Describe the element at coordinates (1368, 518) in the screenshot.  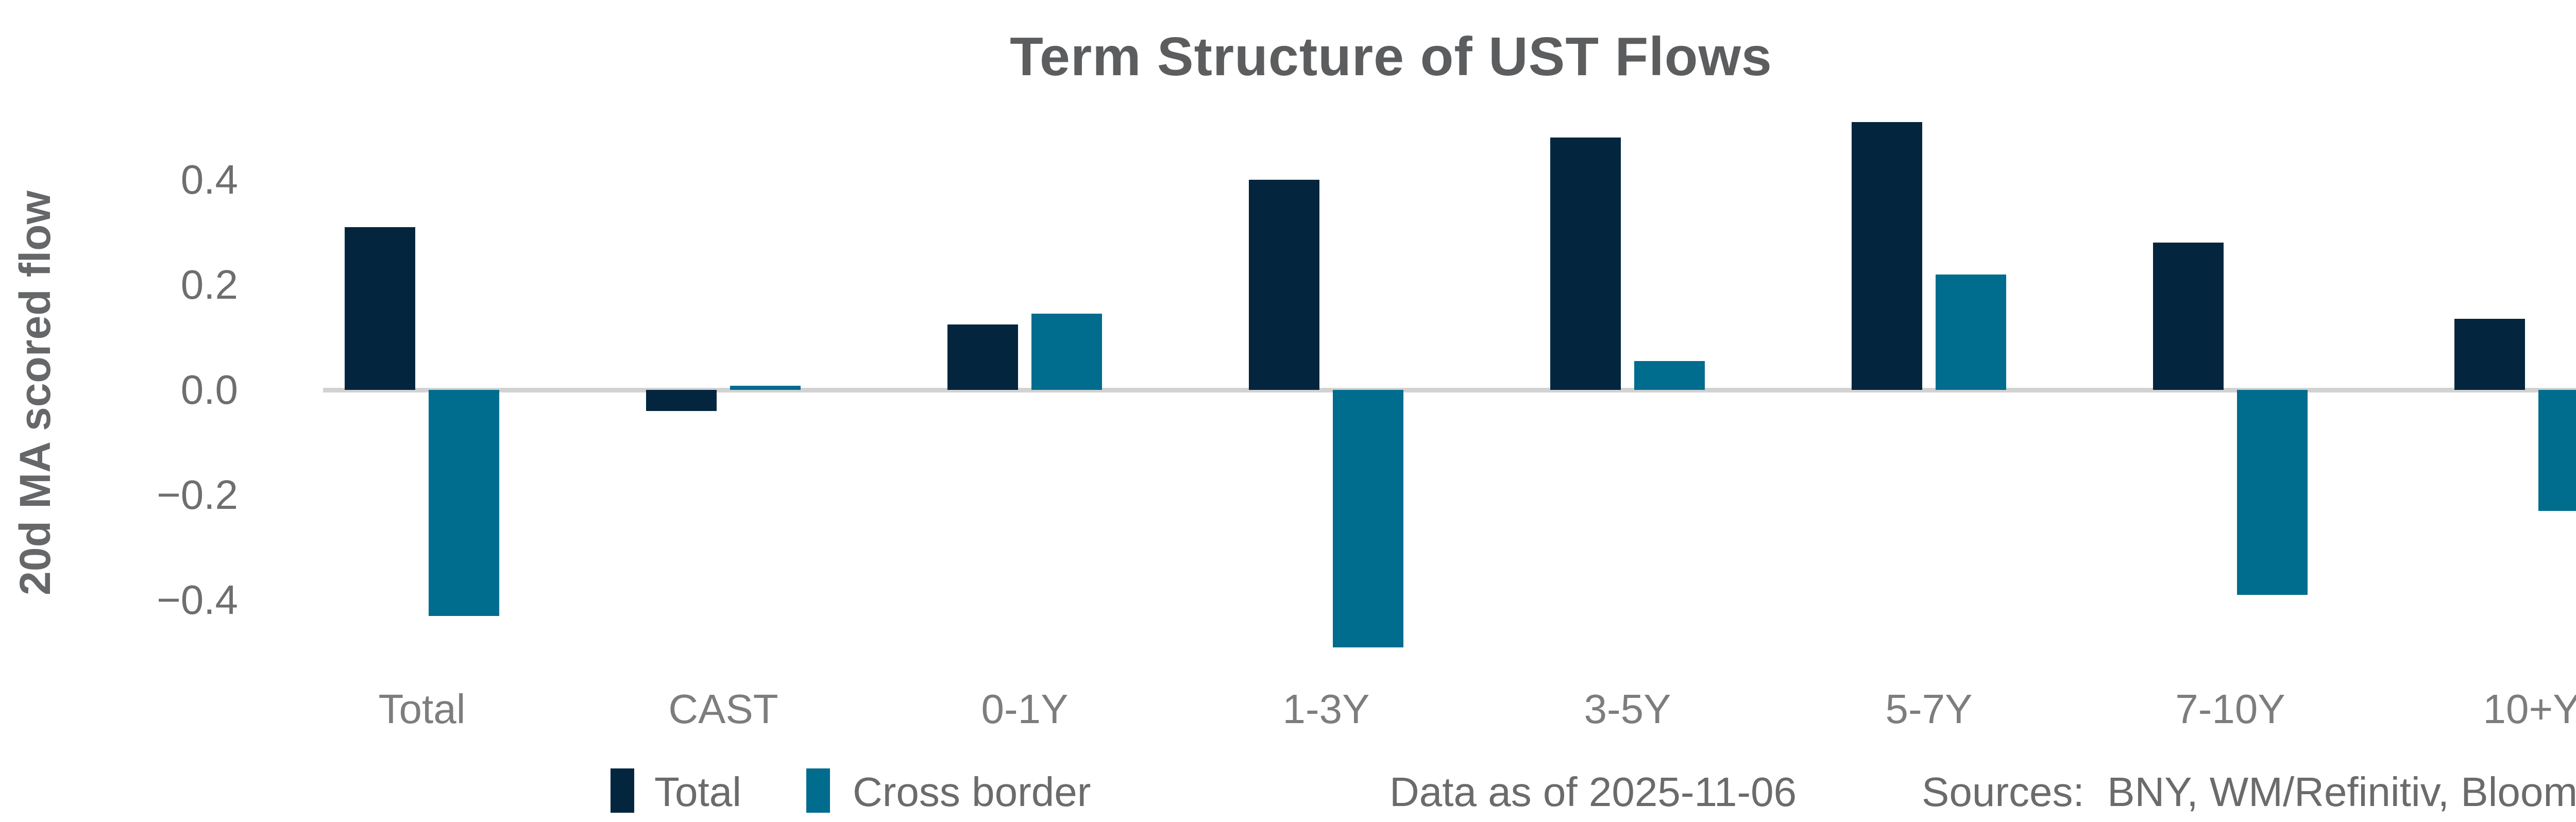
I see `bar-cross-border-1-3y` at that location.